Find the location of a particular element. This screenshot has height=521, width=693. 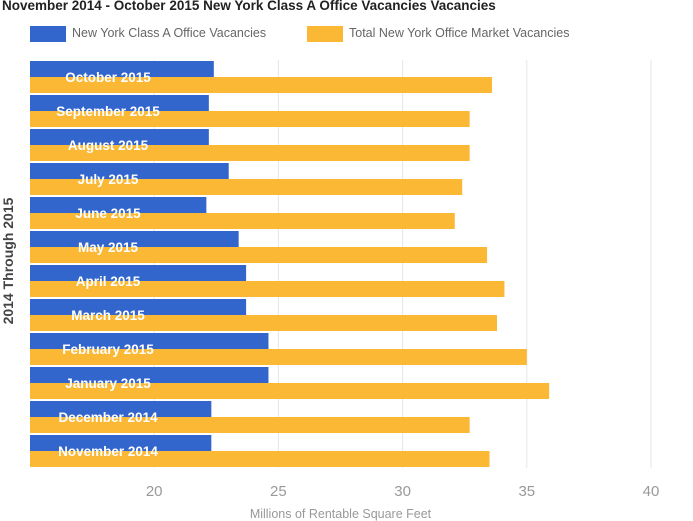

x-axis-label: Millions of Rentable Square Feet is located at coordinates (341, 514).